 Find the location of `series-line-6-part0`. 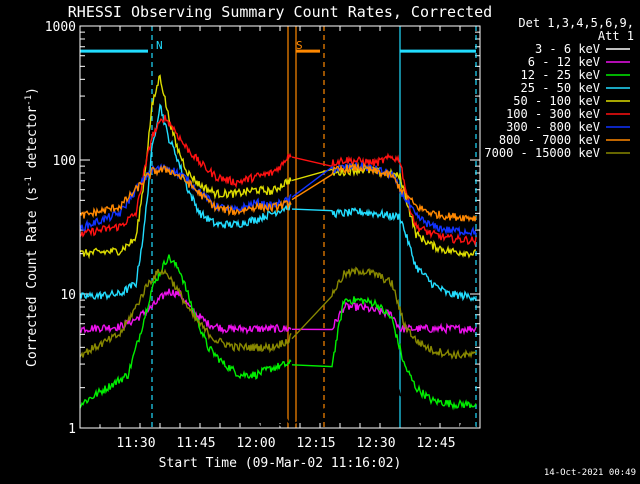

series-line-6-part0 is located at coordinates (185, 197).